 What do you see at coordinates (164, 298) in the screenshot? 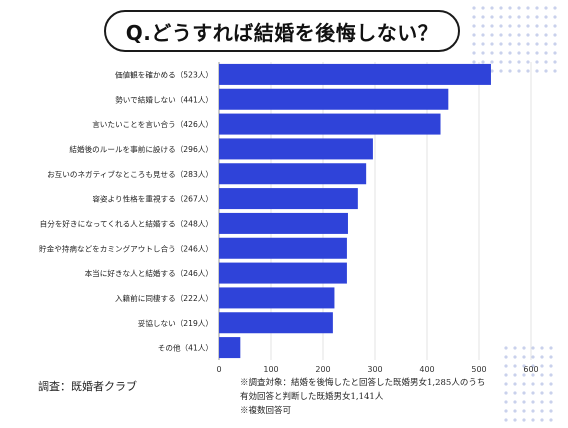
I see `category-label: 入籍前に同棲する（222人）` at bounding box center [164, 298].